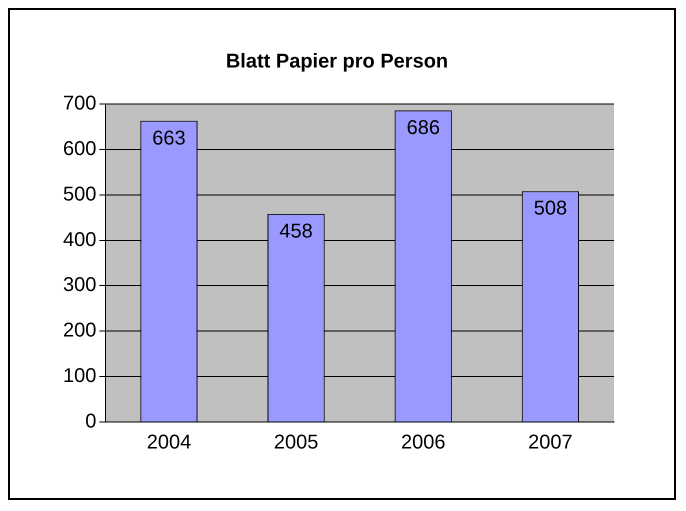 The width and height of the screenshot is (686, 511). What do you see at coordinates (423, 127) in the screenshot?
I see `data-label: 686` at bounding box center [423, 127].